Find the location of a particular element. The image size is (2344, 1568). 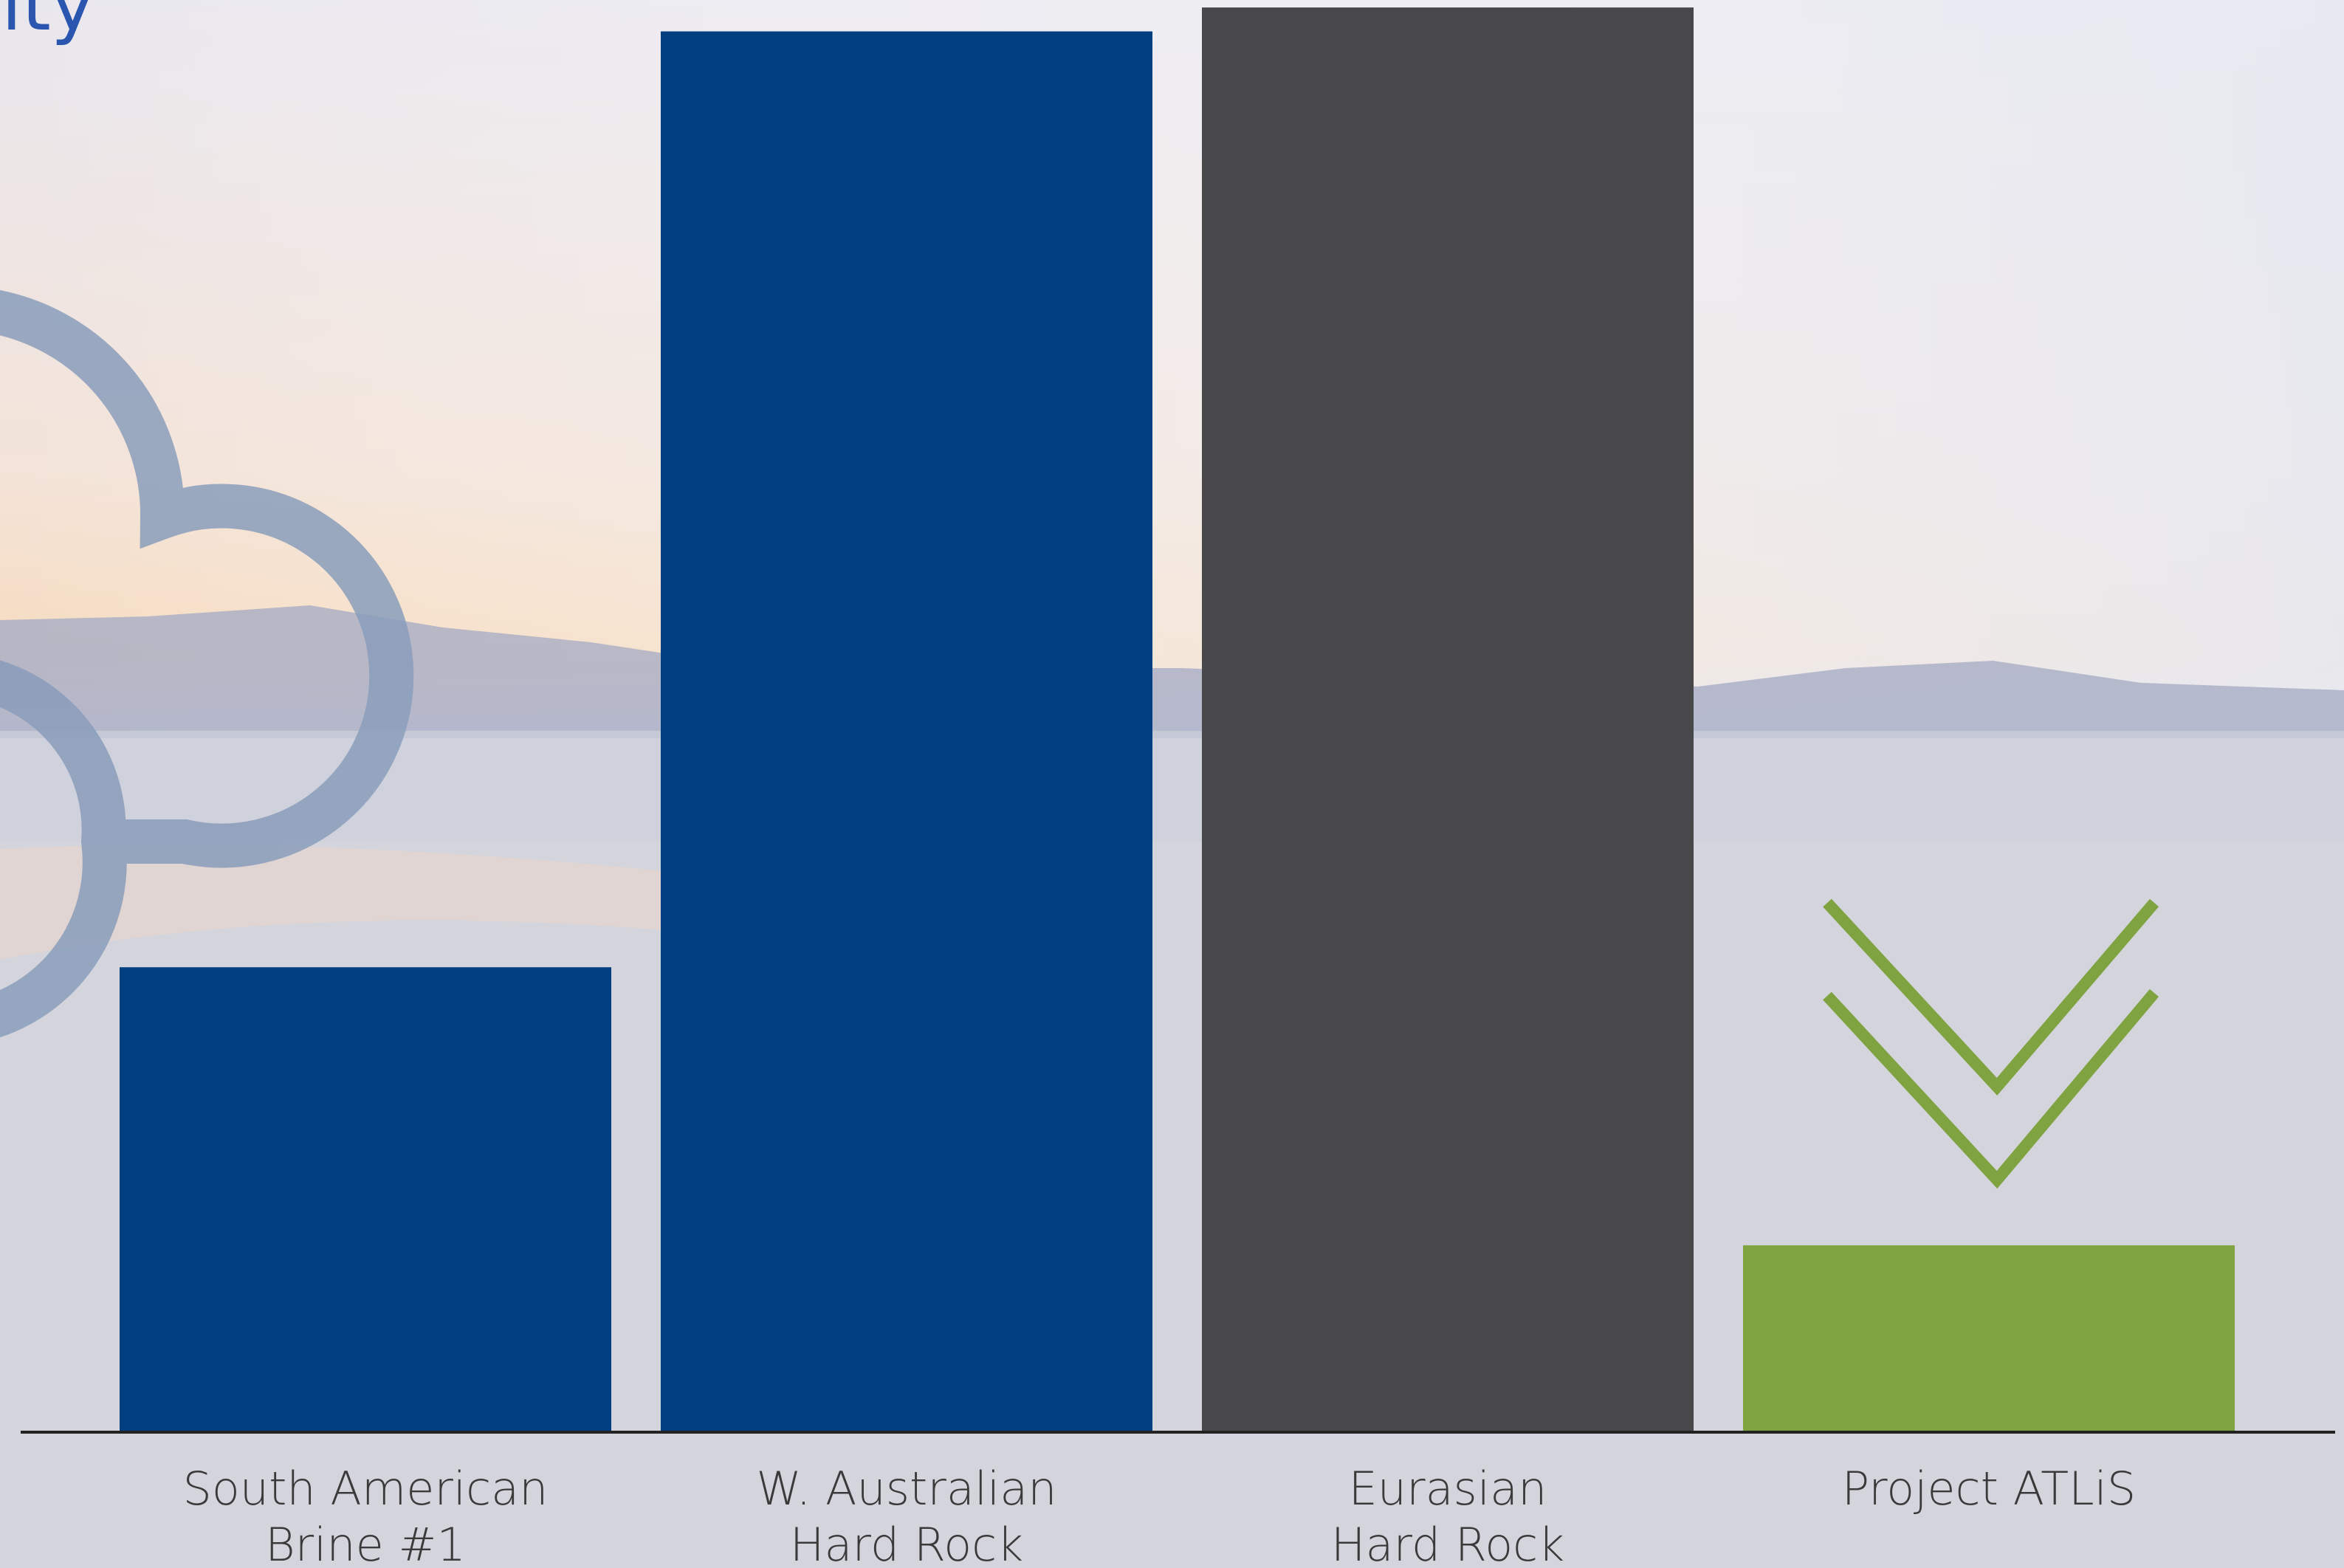

x-tick-label: W. Australian Hard Rock is located at coordinates (906, 1515).